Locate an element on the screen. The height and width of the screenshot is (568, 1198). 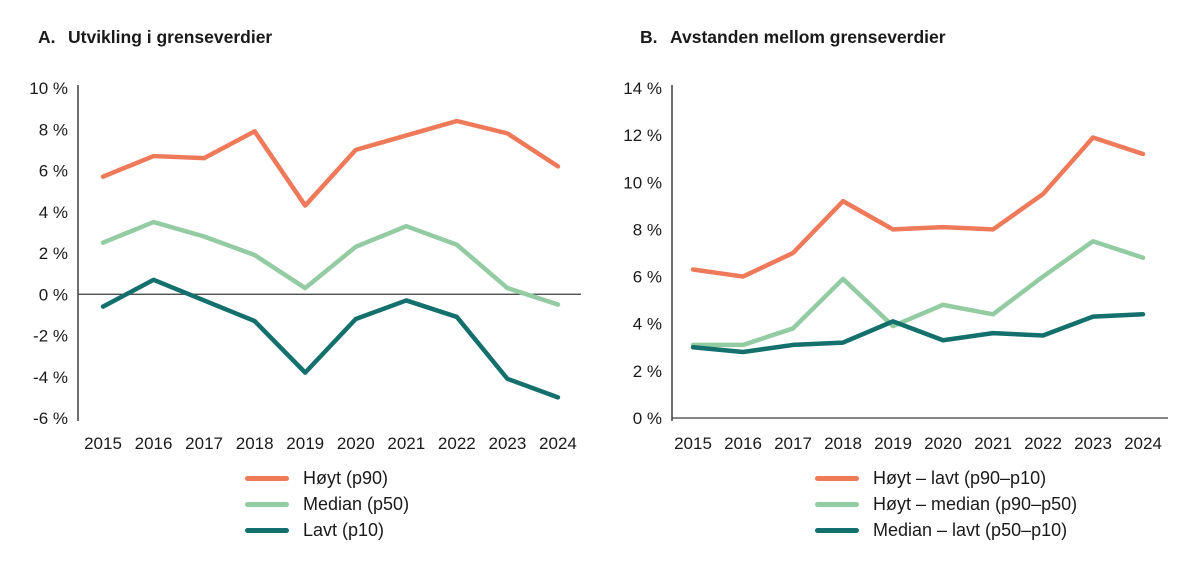
panel-b-label: B. is located at coordinates (649, 37).